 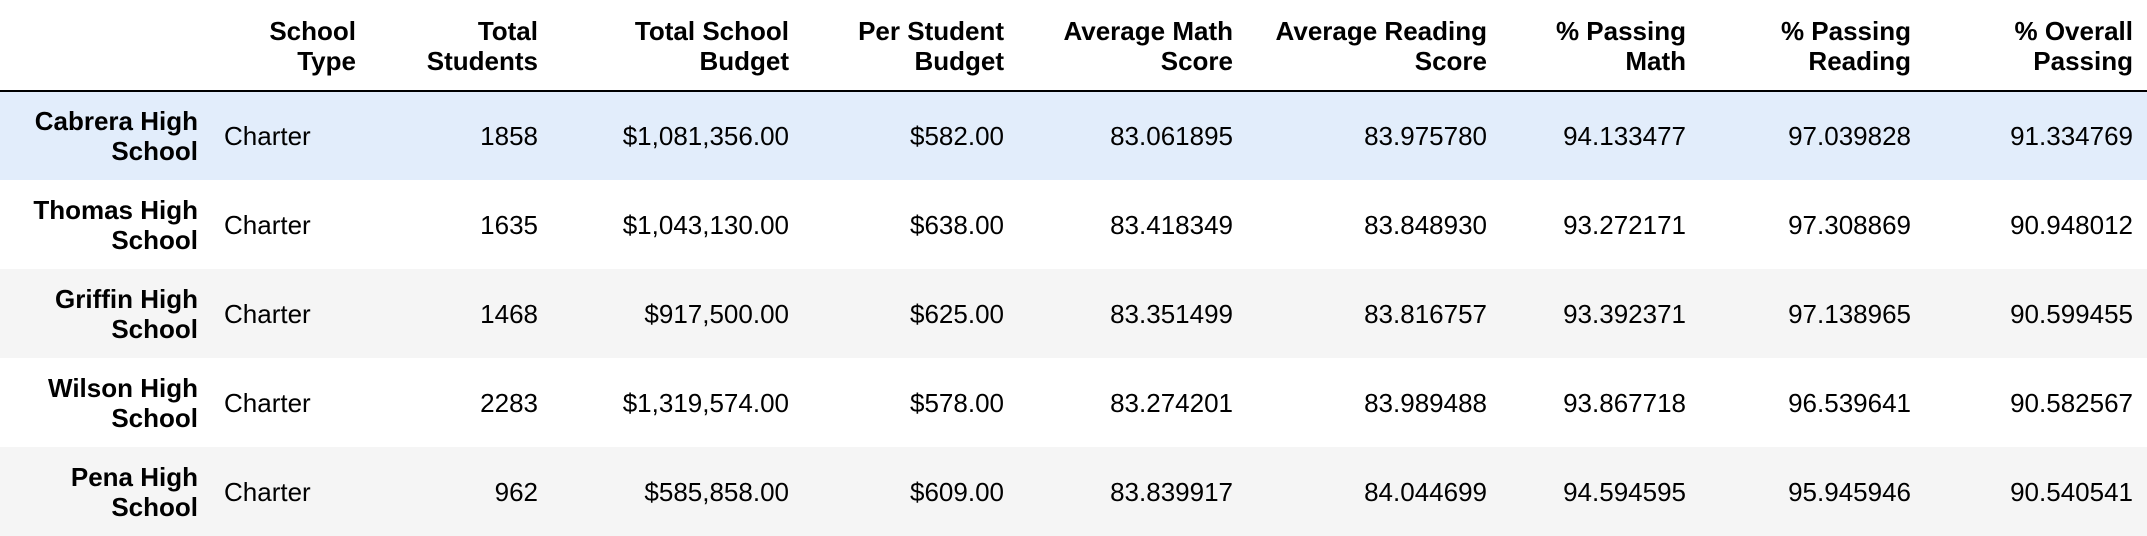 I want to click on header-line: Reading, so click(x=1859, y=61).